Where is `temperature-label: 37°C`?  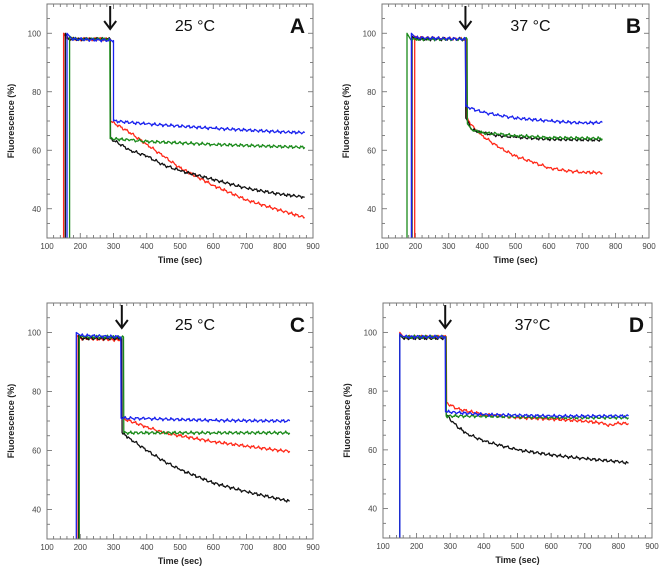
temperature-label: 37°C is located at coordinates (533, 325).